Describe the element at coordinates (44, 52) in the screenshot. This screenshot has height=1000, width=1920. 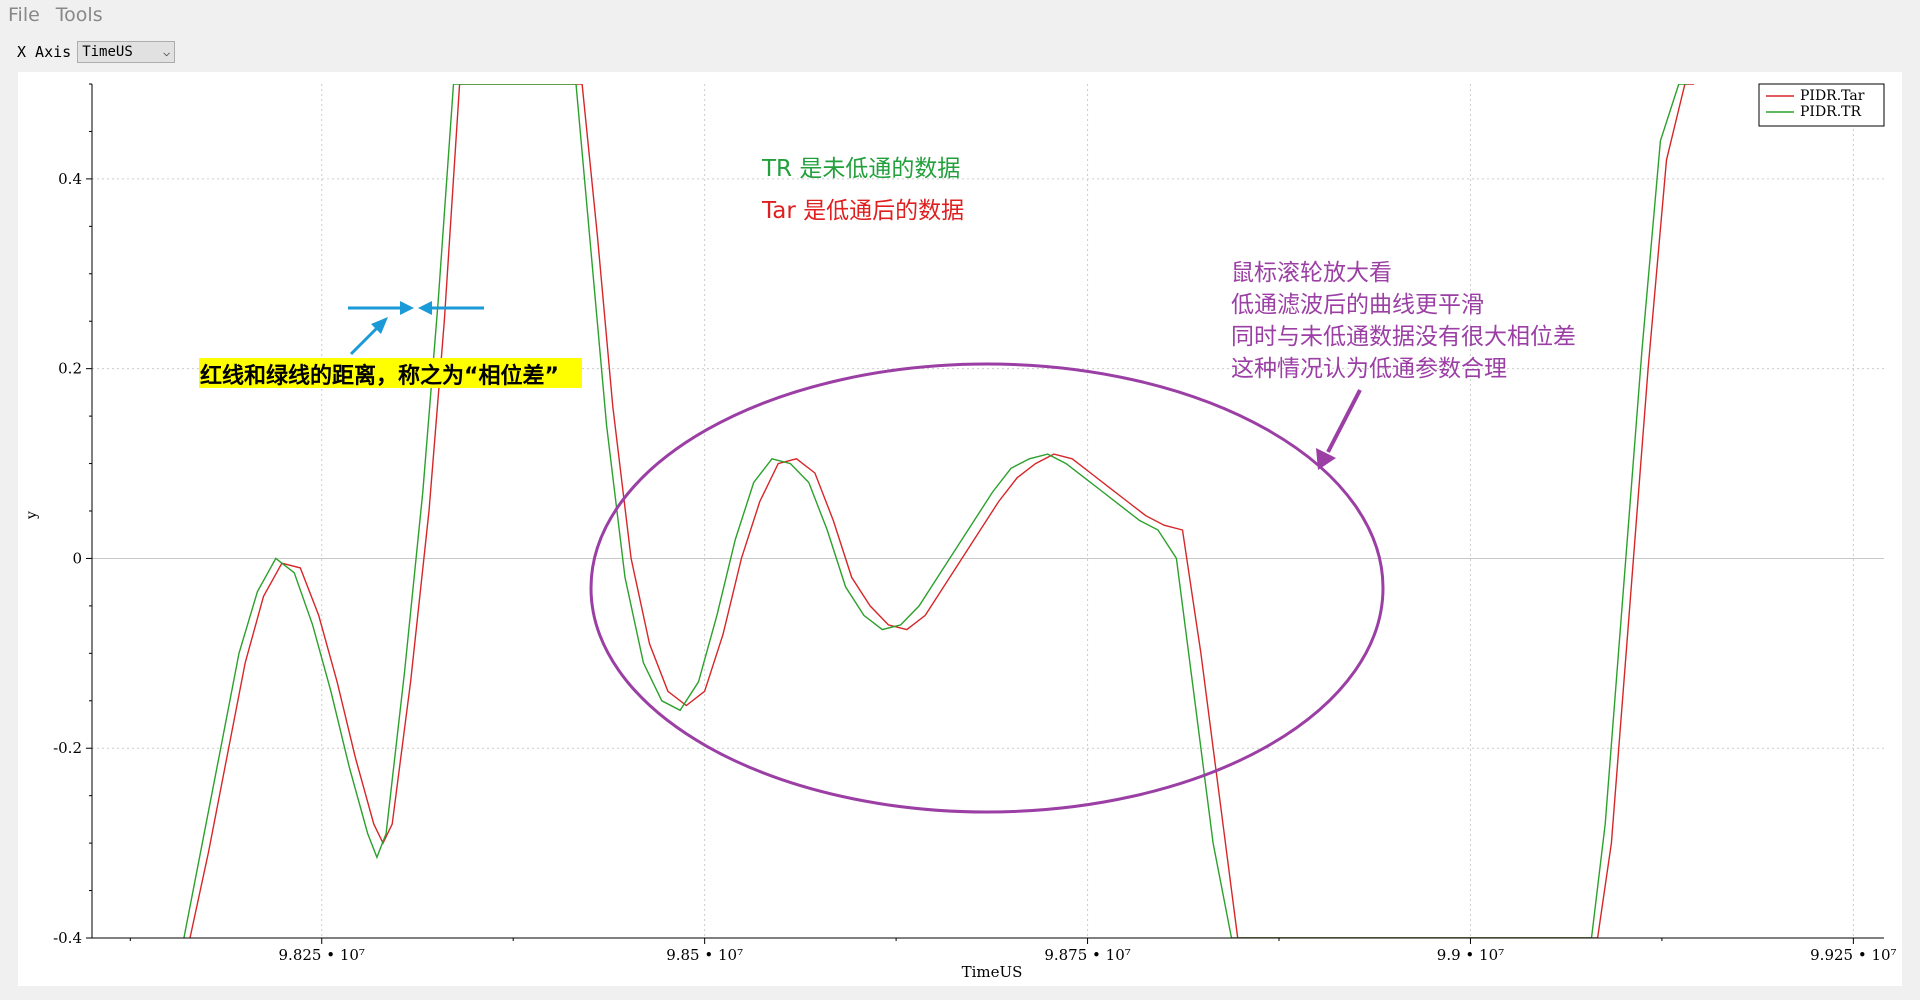
I see `x-axis-label: X Axis` at that location.